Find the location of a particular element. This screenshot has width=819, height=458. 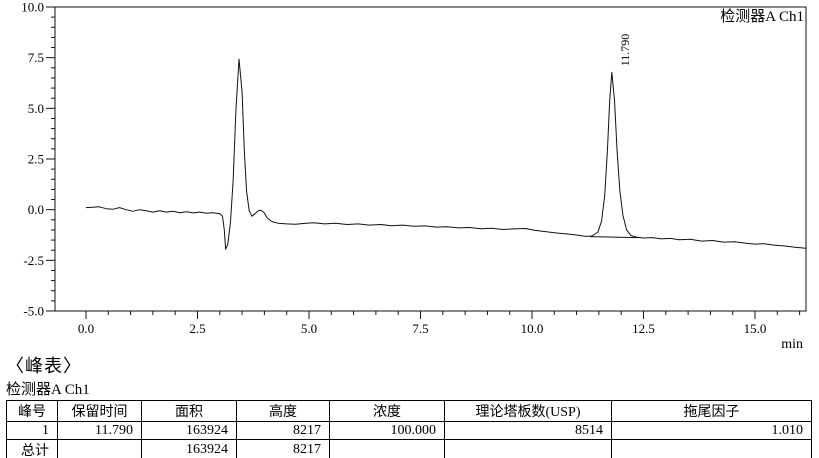

x-tick-label: 5.0 is located at coordinates (309, 328).